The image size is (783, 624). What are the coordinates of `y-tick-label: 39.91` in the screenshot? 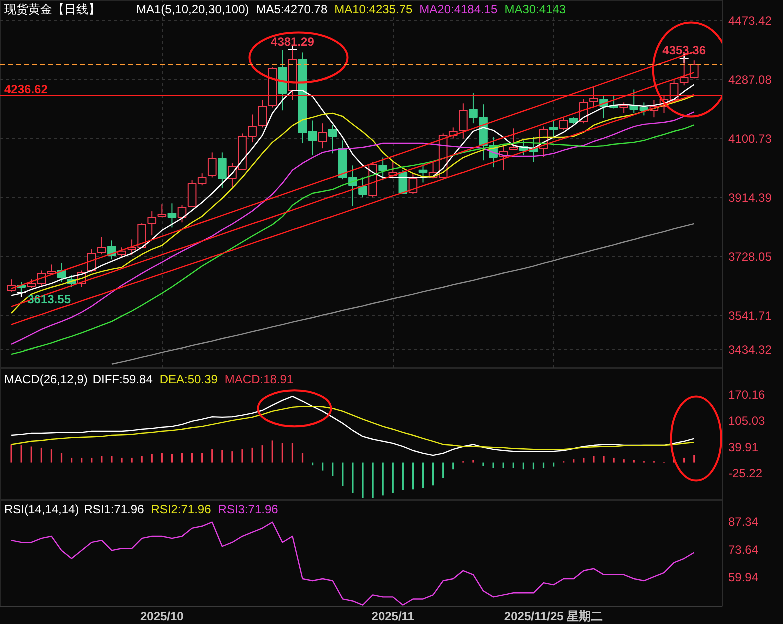 It's located at (743, 447).